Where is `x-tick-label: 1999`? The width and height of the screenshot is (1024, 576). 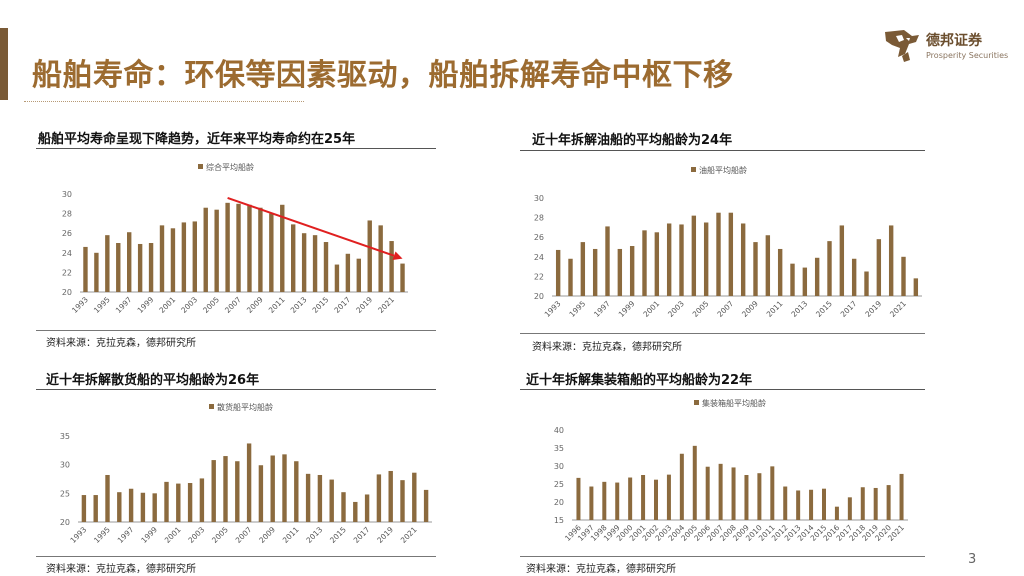 x-tick-label: 1999 is located at coordinates (627, 309).